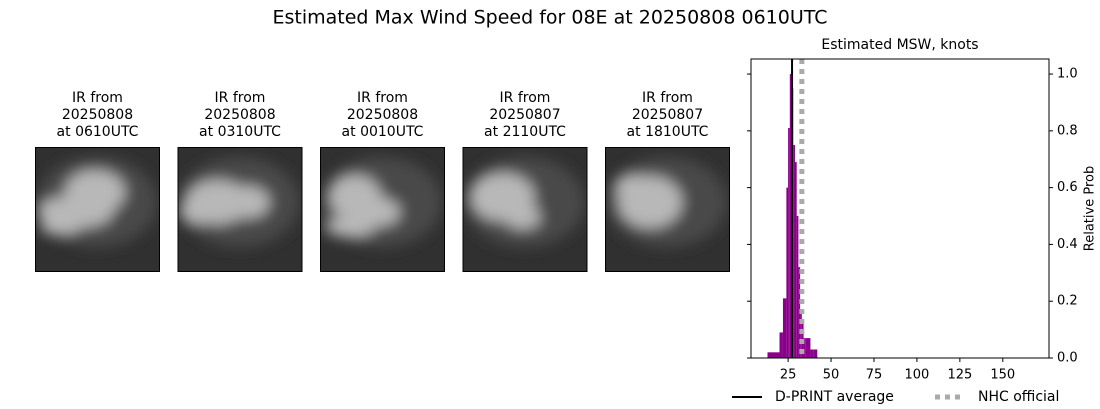  What do you see at coordinates (1067, 301) in the screenshot?
I see `y-tick-label: 0.2` at bounding box center [1067, 301].